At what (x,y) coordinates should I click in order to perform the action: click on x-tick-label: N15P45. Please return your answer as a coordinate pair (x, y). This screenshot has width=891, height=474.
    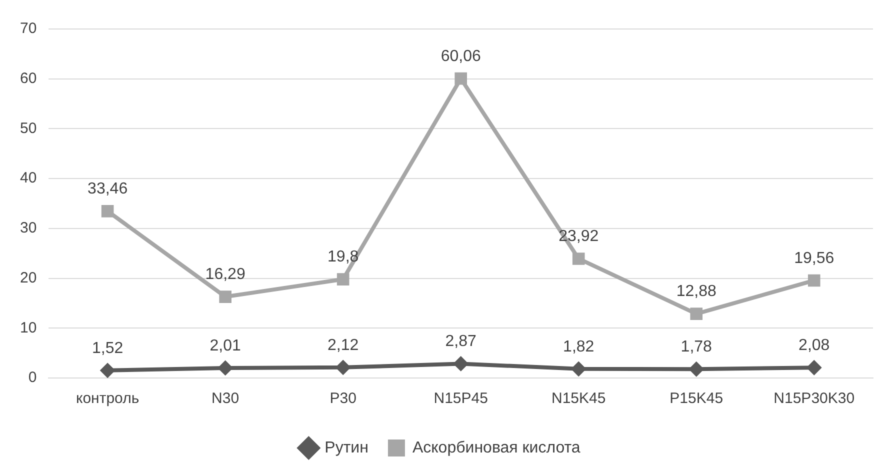
    Looking at the image, I should click on (461, 399).